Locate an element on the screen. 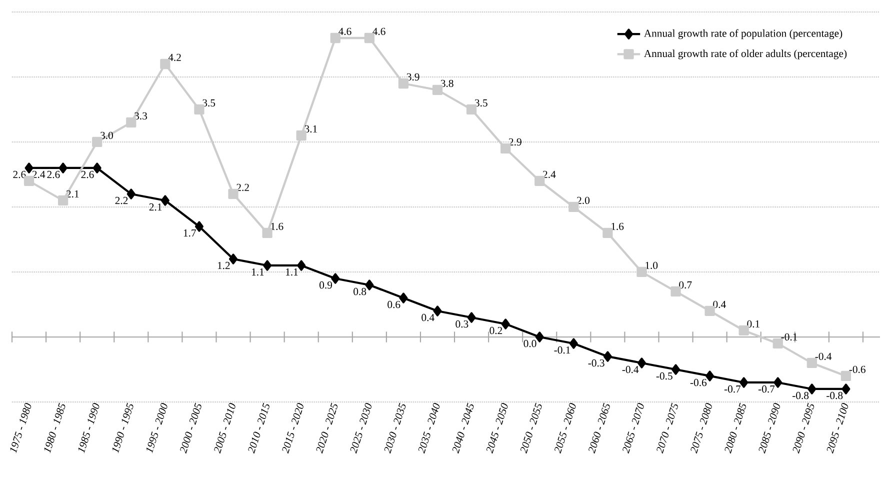 The width and height of the screenshot is (890, 477). x-tick-label: 1995 - 2000 is located at coordinates (157, 428).